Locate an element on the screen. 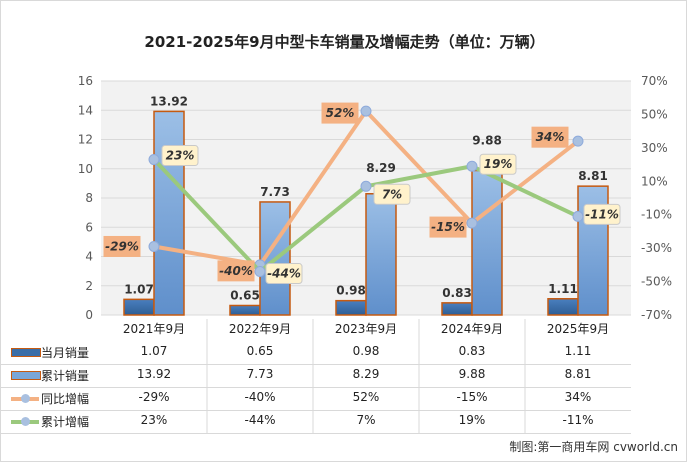  table-cell: 8.29 is located at coordinates (366, 374).